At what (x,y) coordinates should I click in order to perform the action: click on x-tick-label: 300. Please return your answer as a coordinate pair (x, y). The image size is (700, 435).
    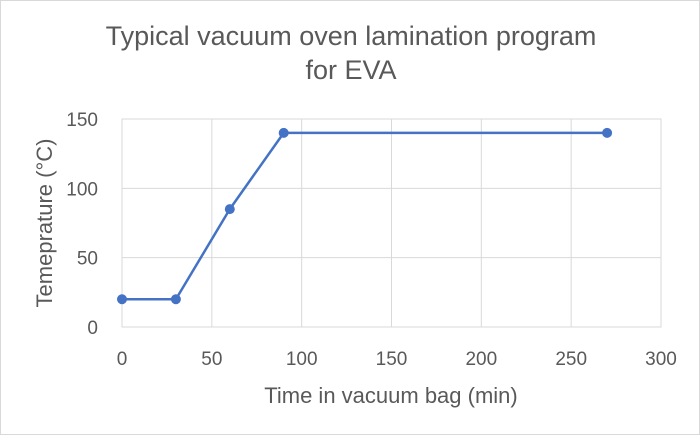
    Looking at the image, I should click on (661, 359).